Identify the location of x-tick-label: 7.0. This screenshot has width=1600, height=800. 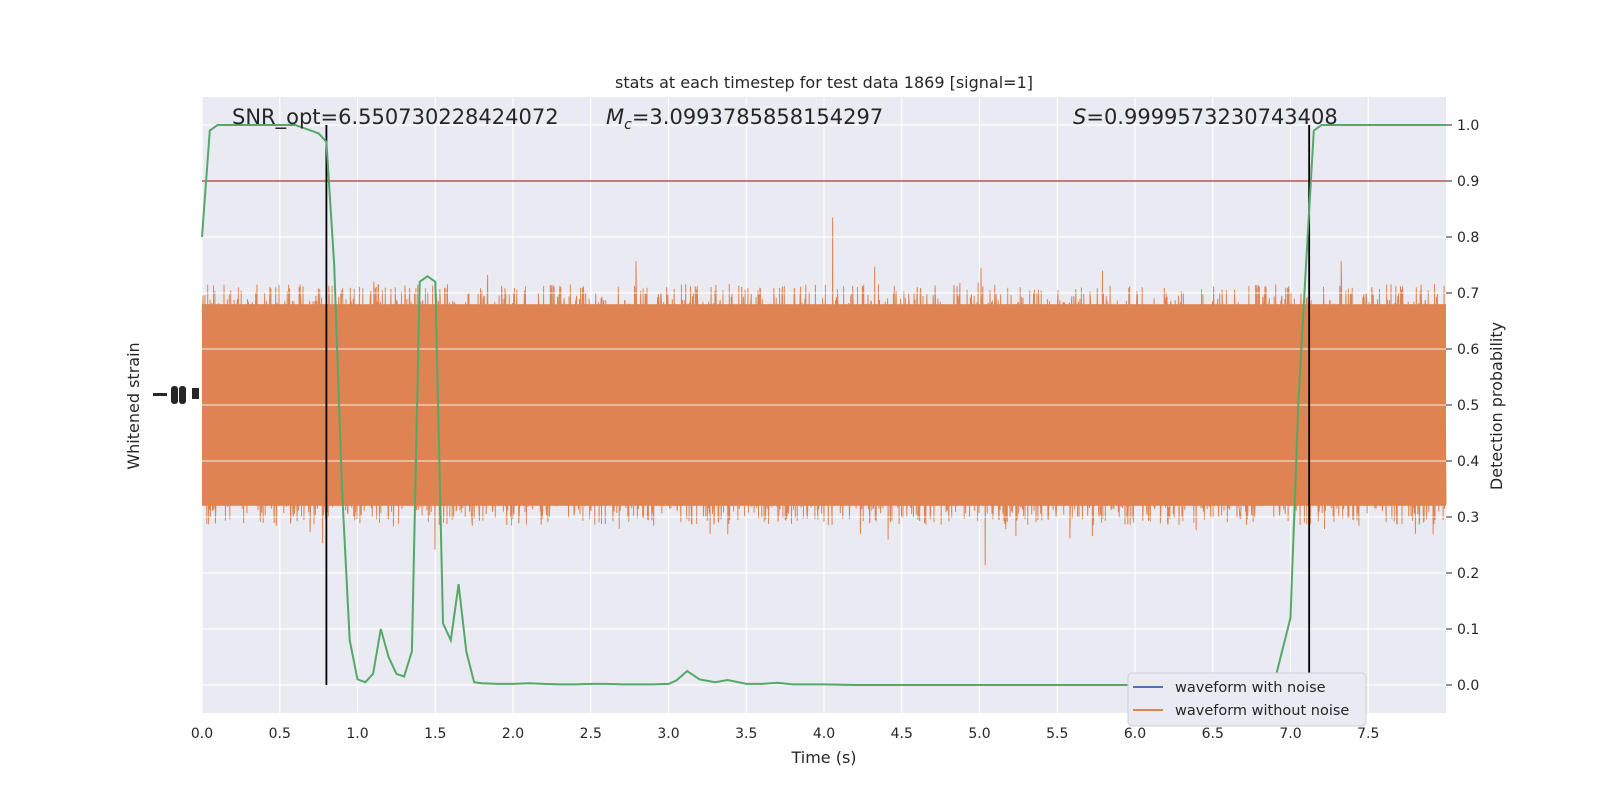
(1290, 734).